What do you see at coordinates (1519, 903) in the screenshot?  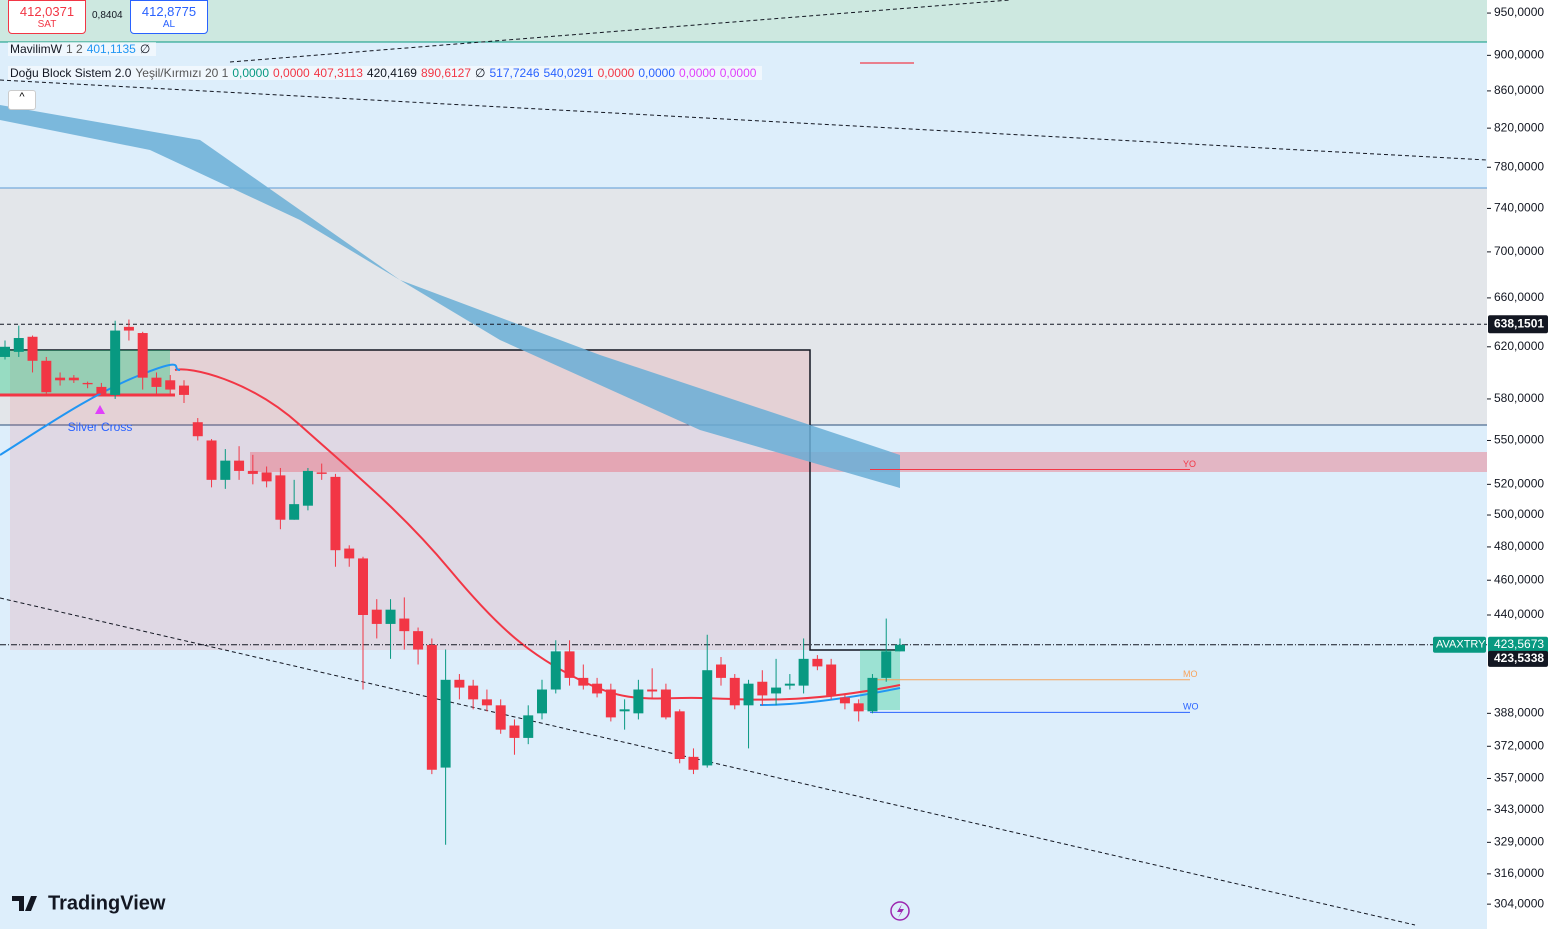 I see `y-tick-label: 304,0000` at bounding box center [1519, 903].